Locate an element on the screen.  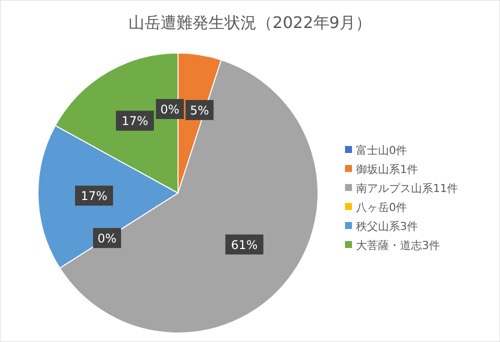
data-label: 5% is located at coordinates (200, 111).